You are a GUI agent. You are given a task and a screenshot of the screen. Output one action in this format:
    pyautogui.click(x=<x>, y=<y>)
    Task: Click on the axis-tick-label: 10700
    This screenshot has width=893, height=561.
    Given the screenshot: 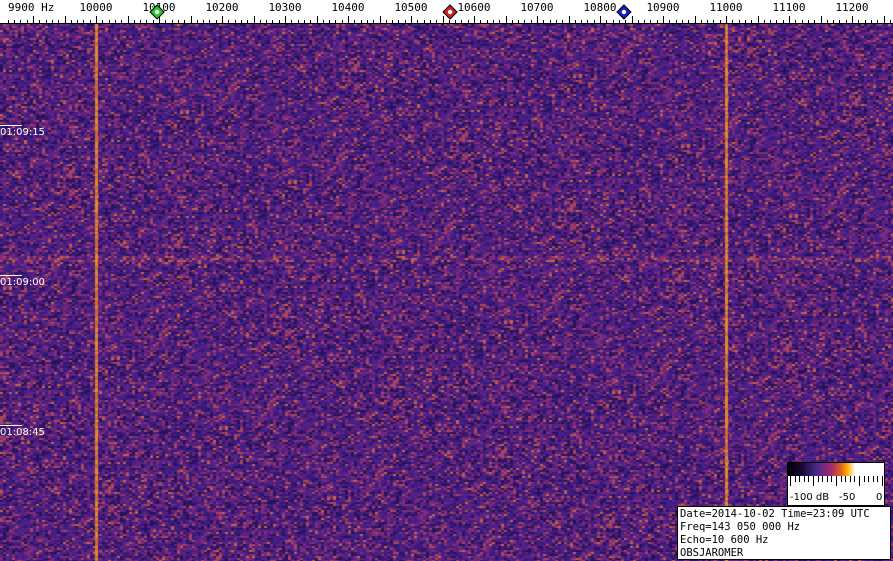 What is the action you would take?
    pyautogui.click(x=536, y=7)
    